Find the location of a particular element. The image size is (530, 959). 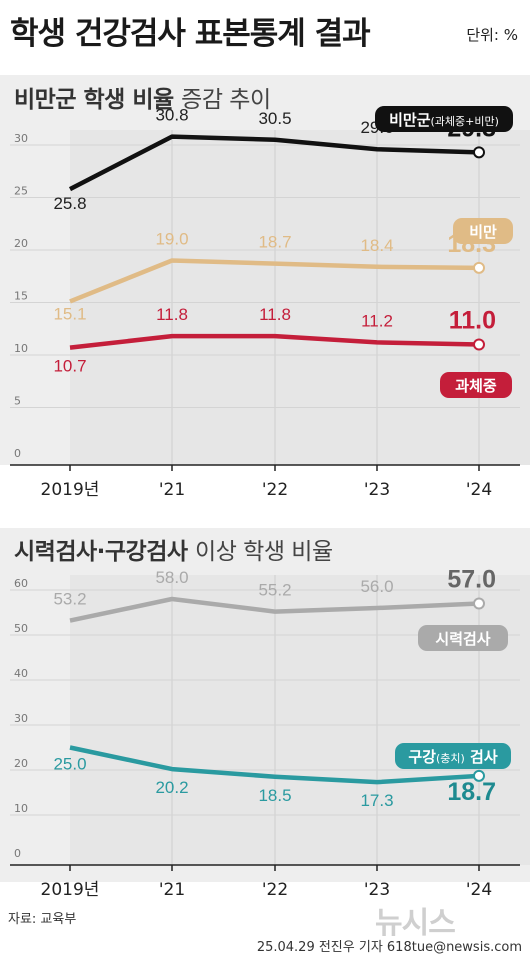

data-label: 17.3 is located at coordinates (376, 800).